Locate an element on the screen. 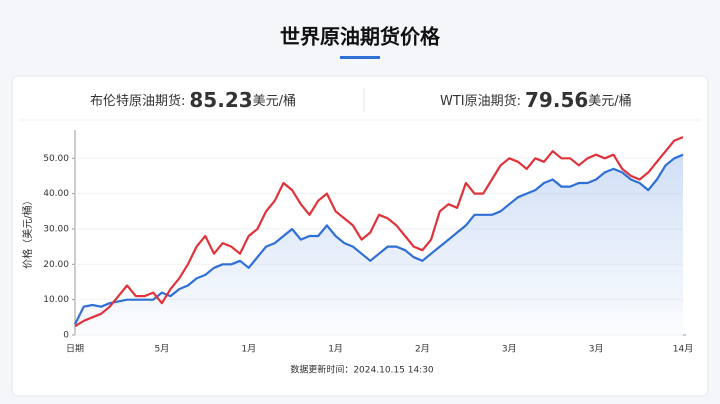 The image size is (720, 404). footer: 数据更新时间：2024.10.15 14:30 is located at coordinates (362, 370).